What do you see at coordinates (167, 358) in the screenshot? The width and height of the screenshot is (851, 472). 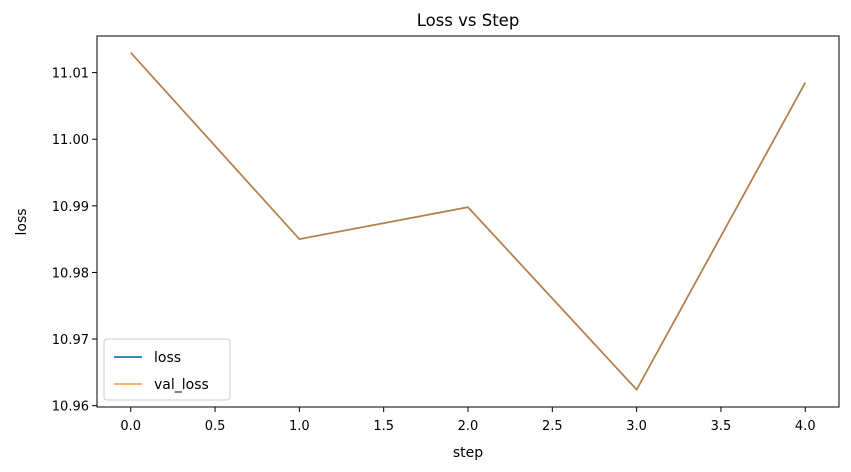 I see `legend-label-loss: loss` at bounding box center [167, 358].